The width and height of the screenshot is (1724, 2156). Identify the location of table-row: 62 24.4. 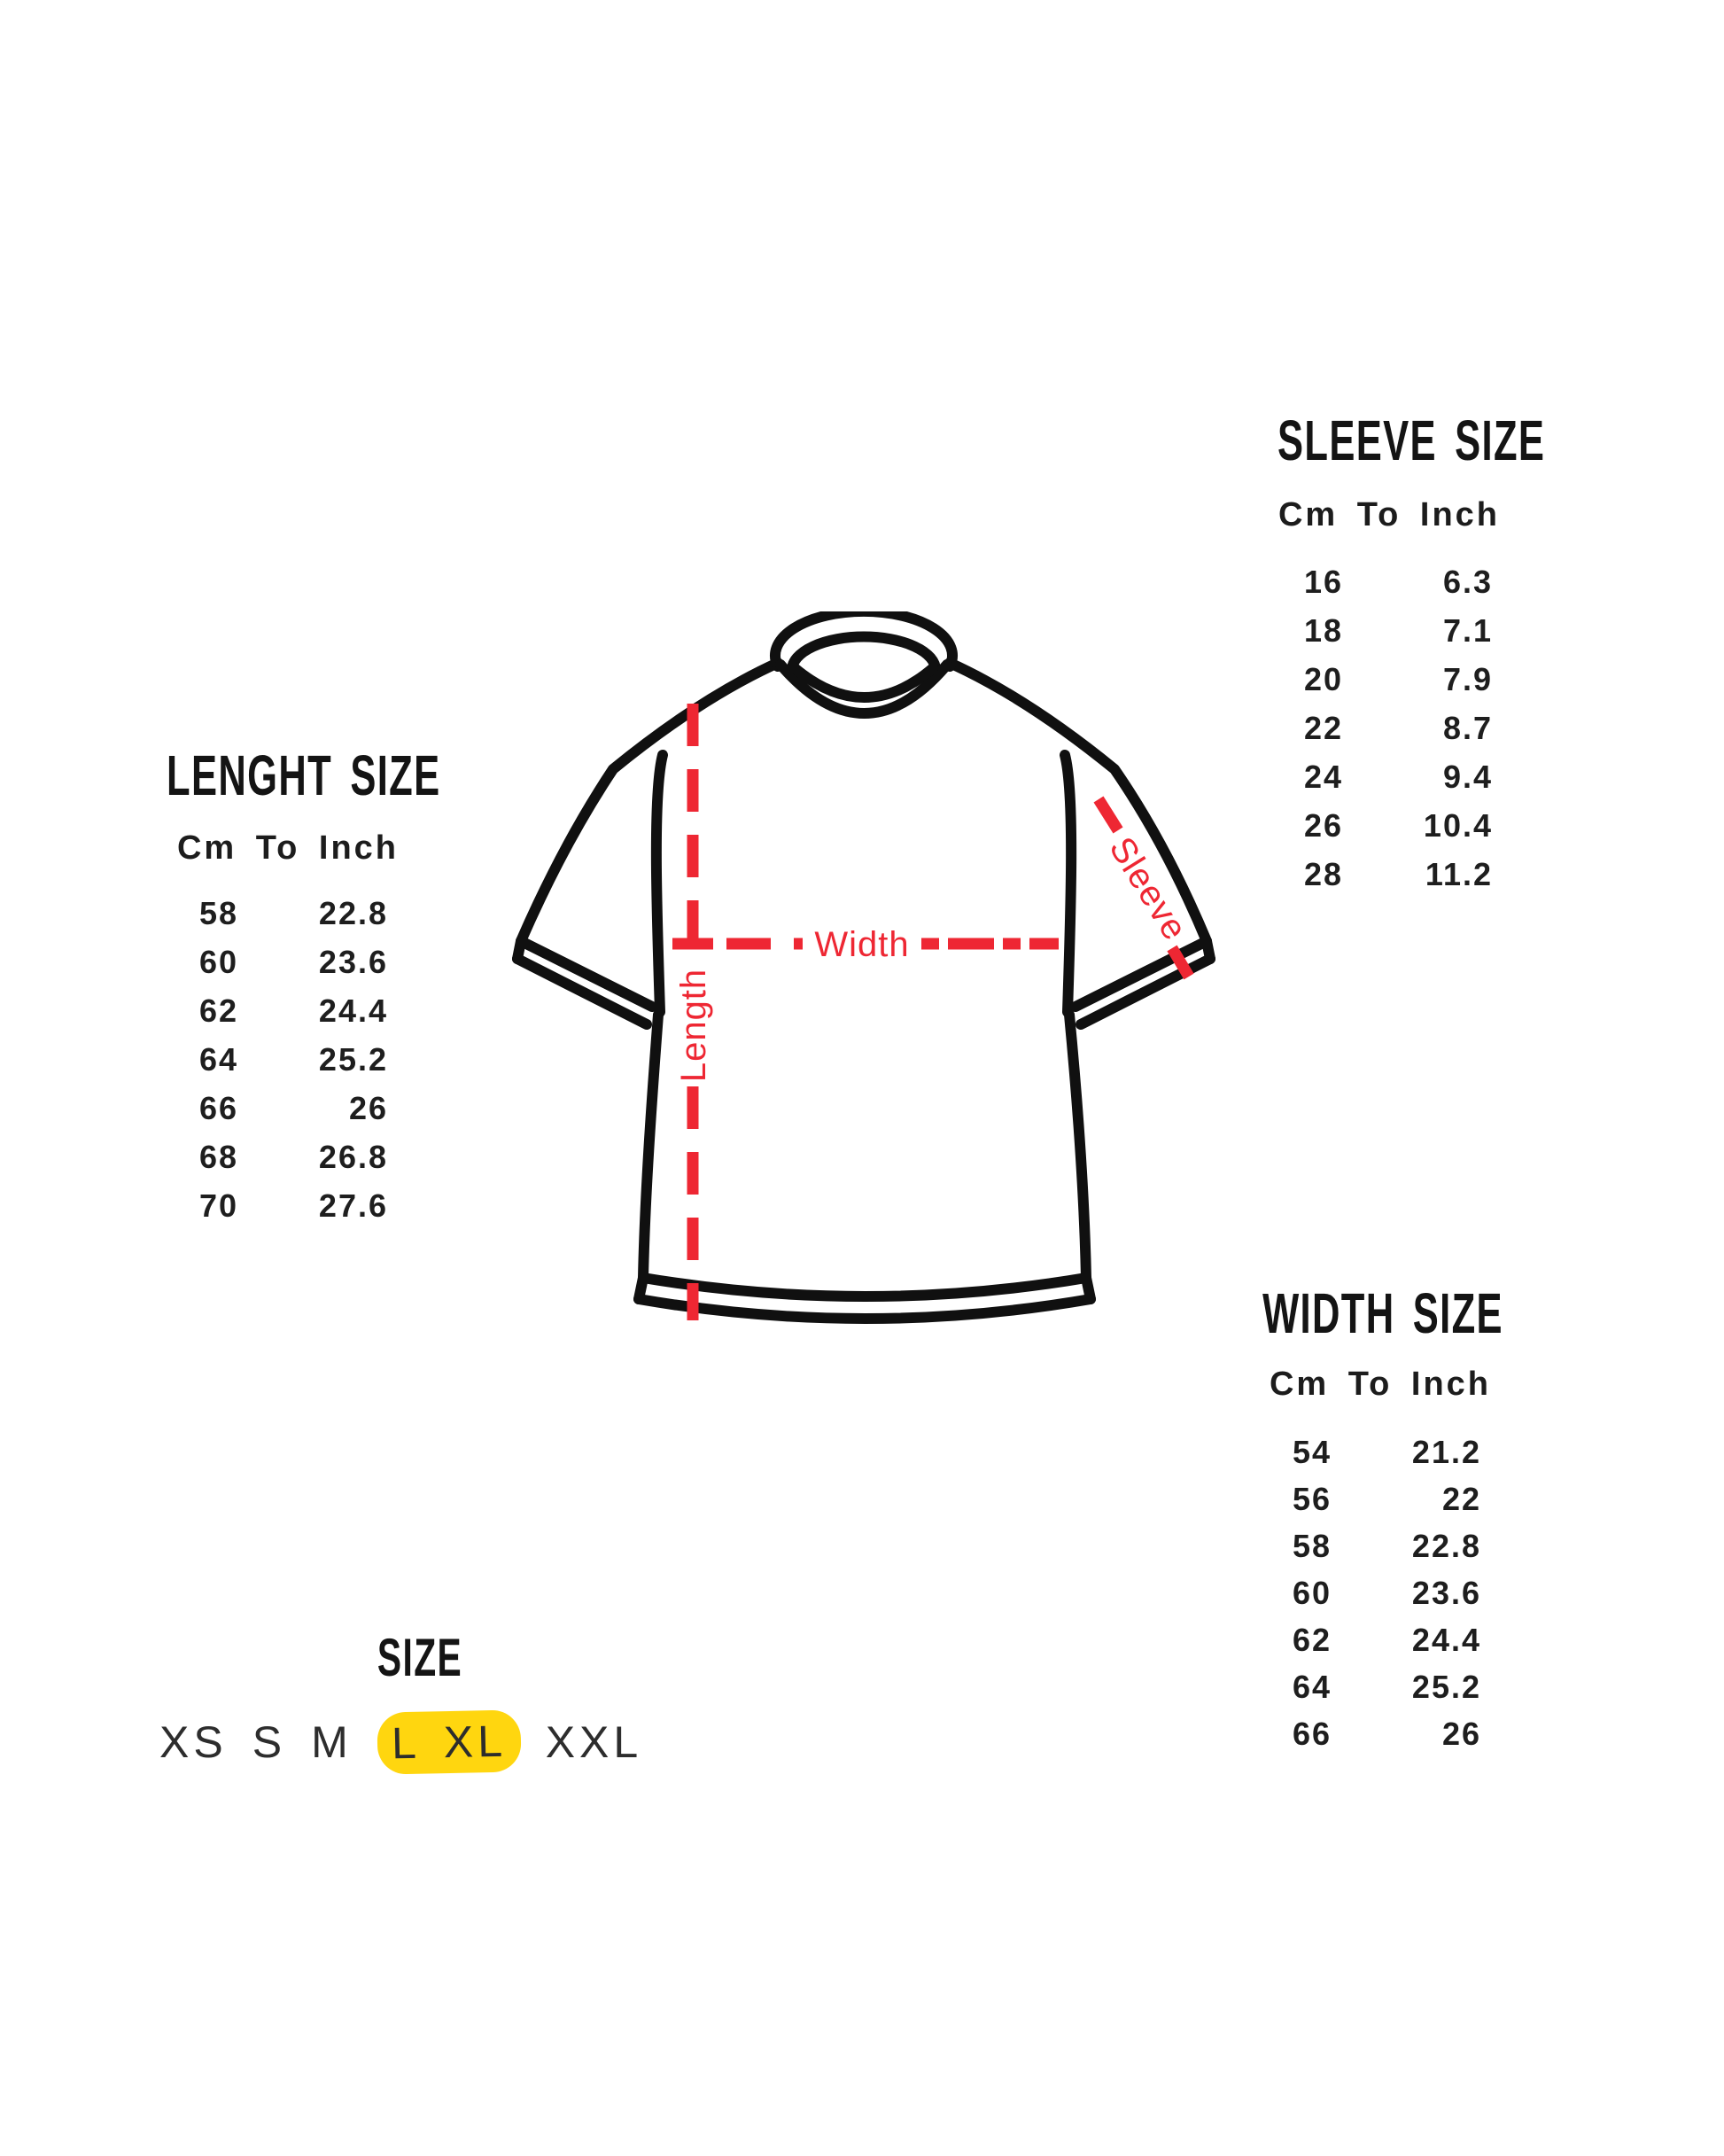
(282, 1010).